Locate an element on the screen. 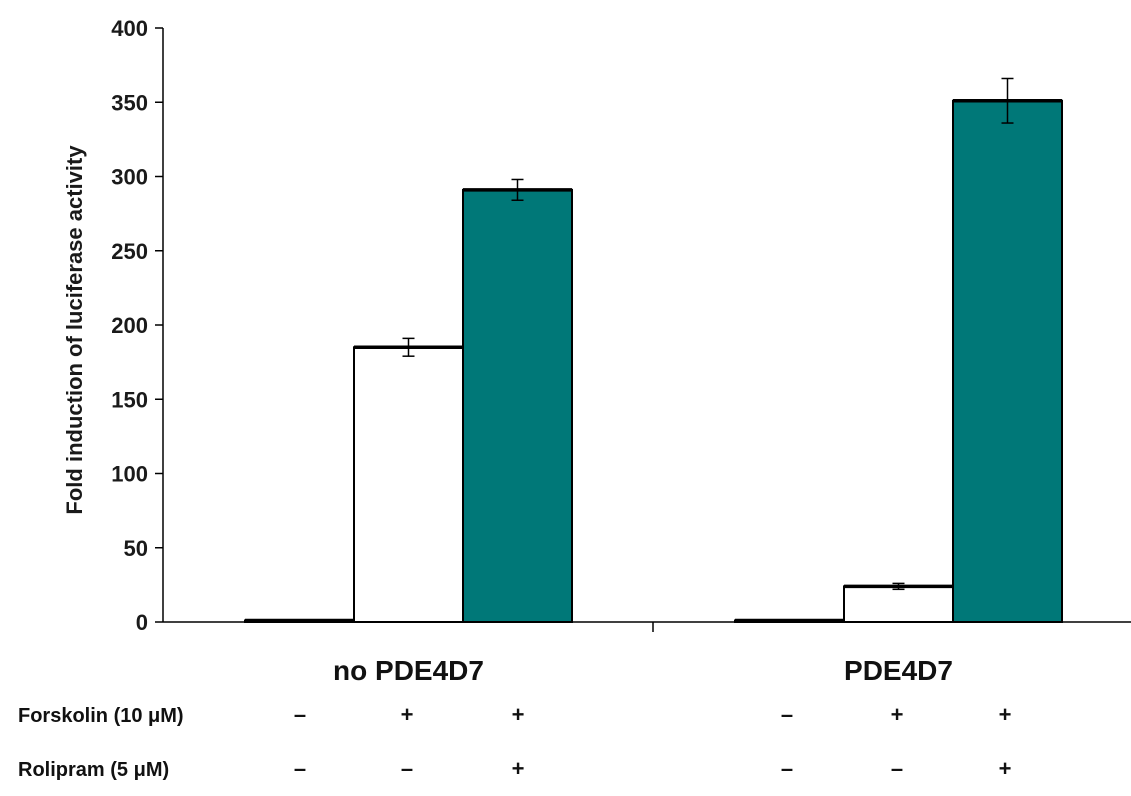 Image resolution: width=1131 pixels, height=796 pixels. y-ticks: 0 50 100 150 200 250 300 350 400 is located at coordinates (137, 325).